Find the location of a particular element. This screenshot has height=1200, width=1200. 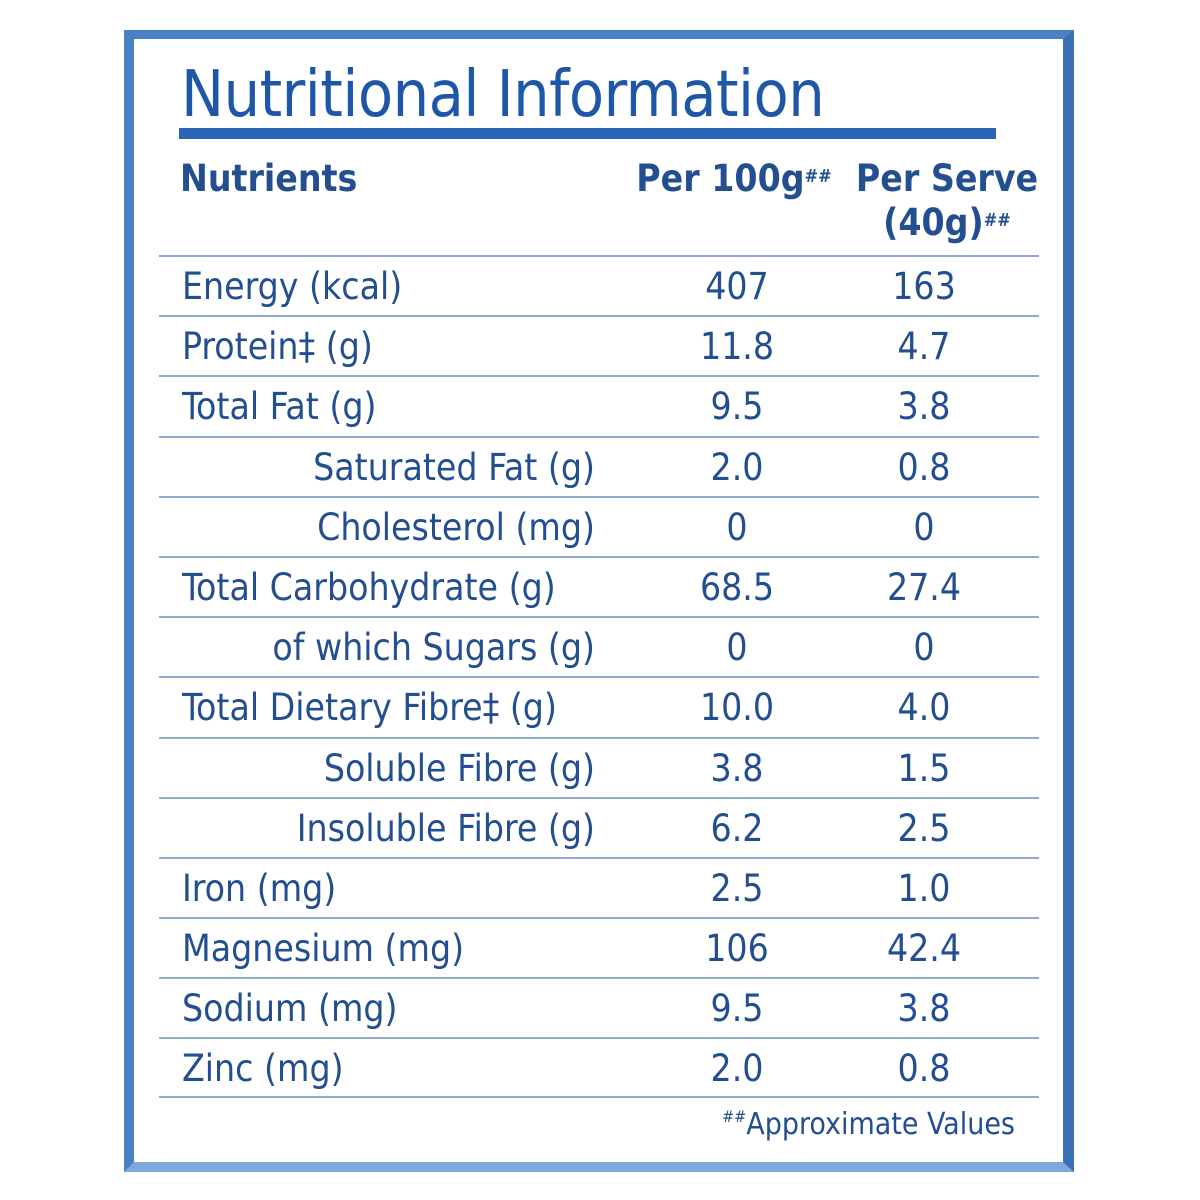

title-underline is located at coordinates (587, 133).